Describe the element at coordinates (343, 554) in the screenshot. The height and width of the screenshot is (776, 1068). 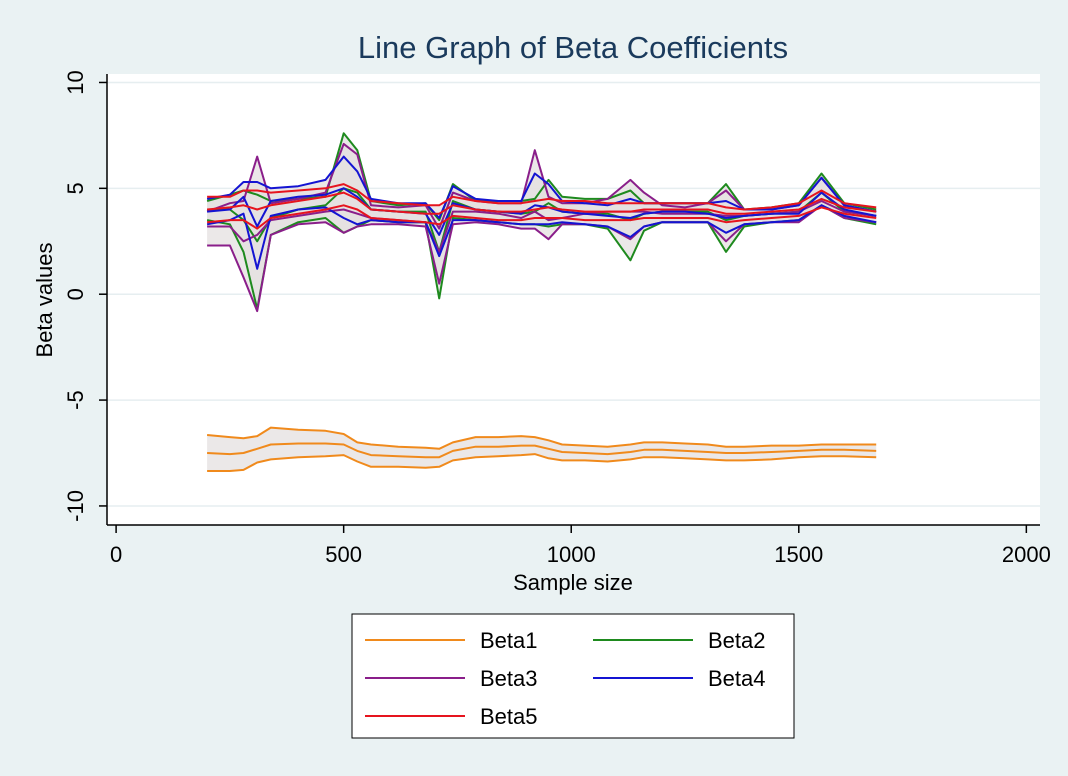
I see `x-tick-label-1: 500` at that location.